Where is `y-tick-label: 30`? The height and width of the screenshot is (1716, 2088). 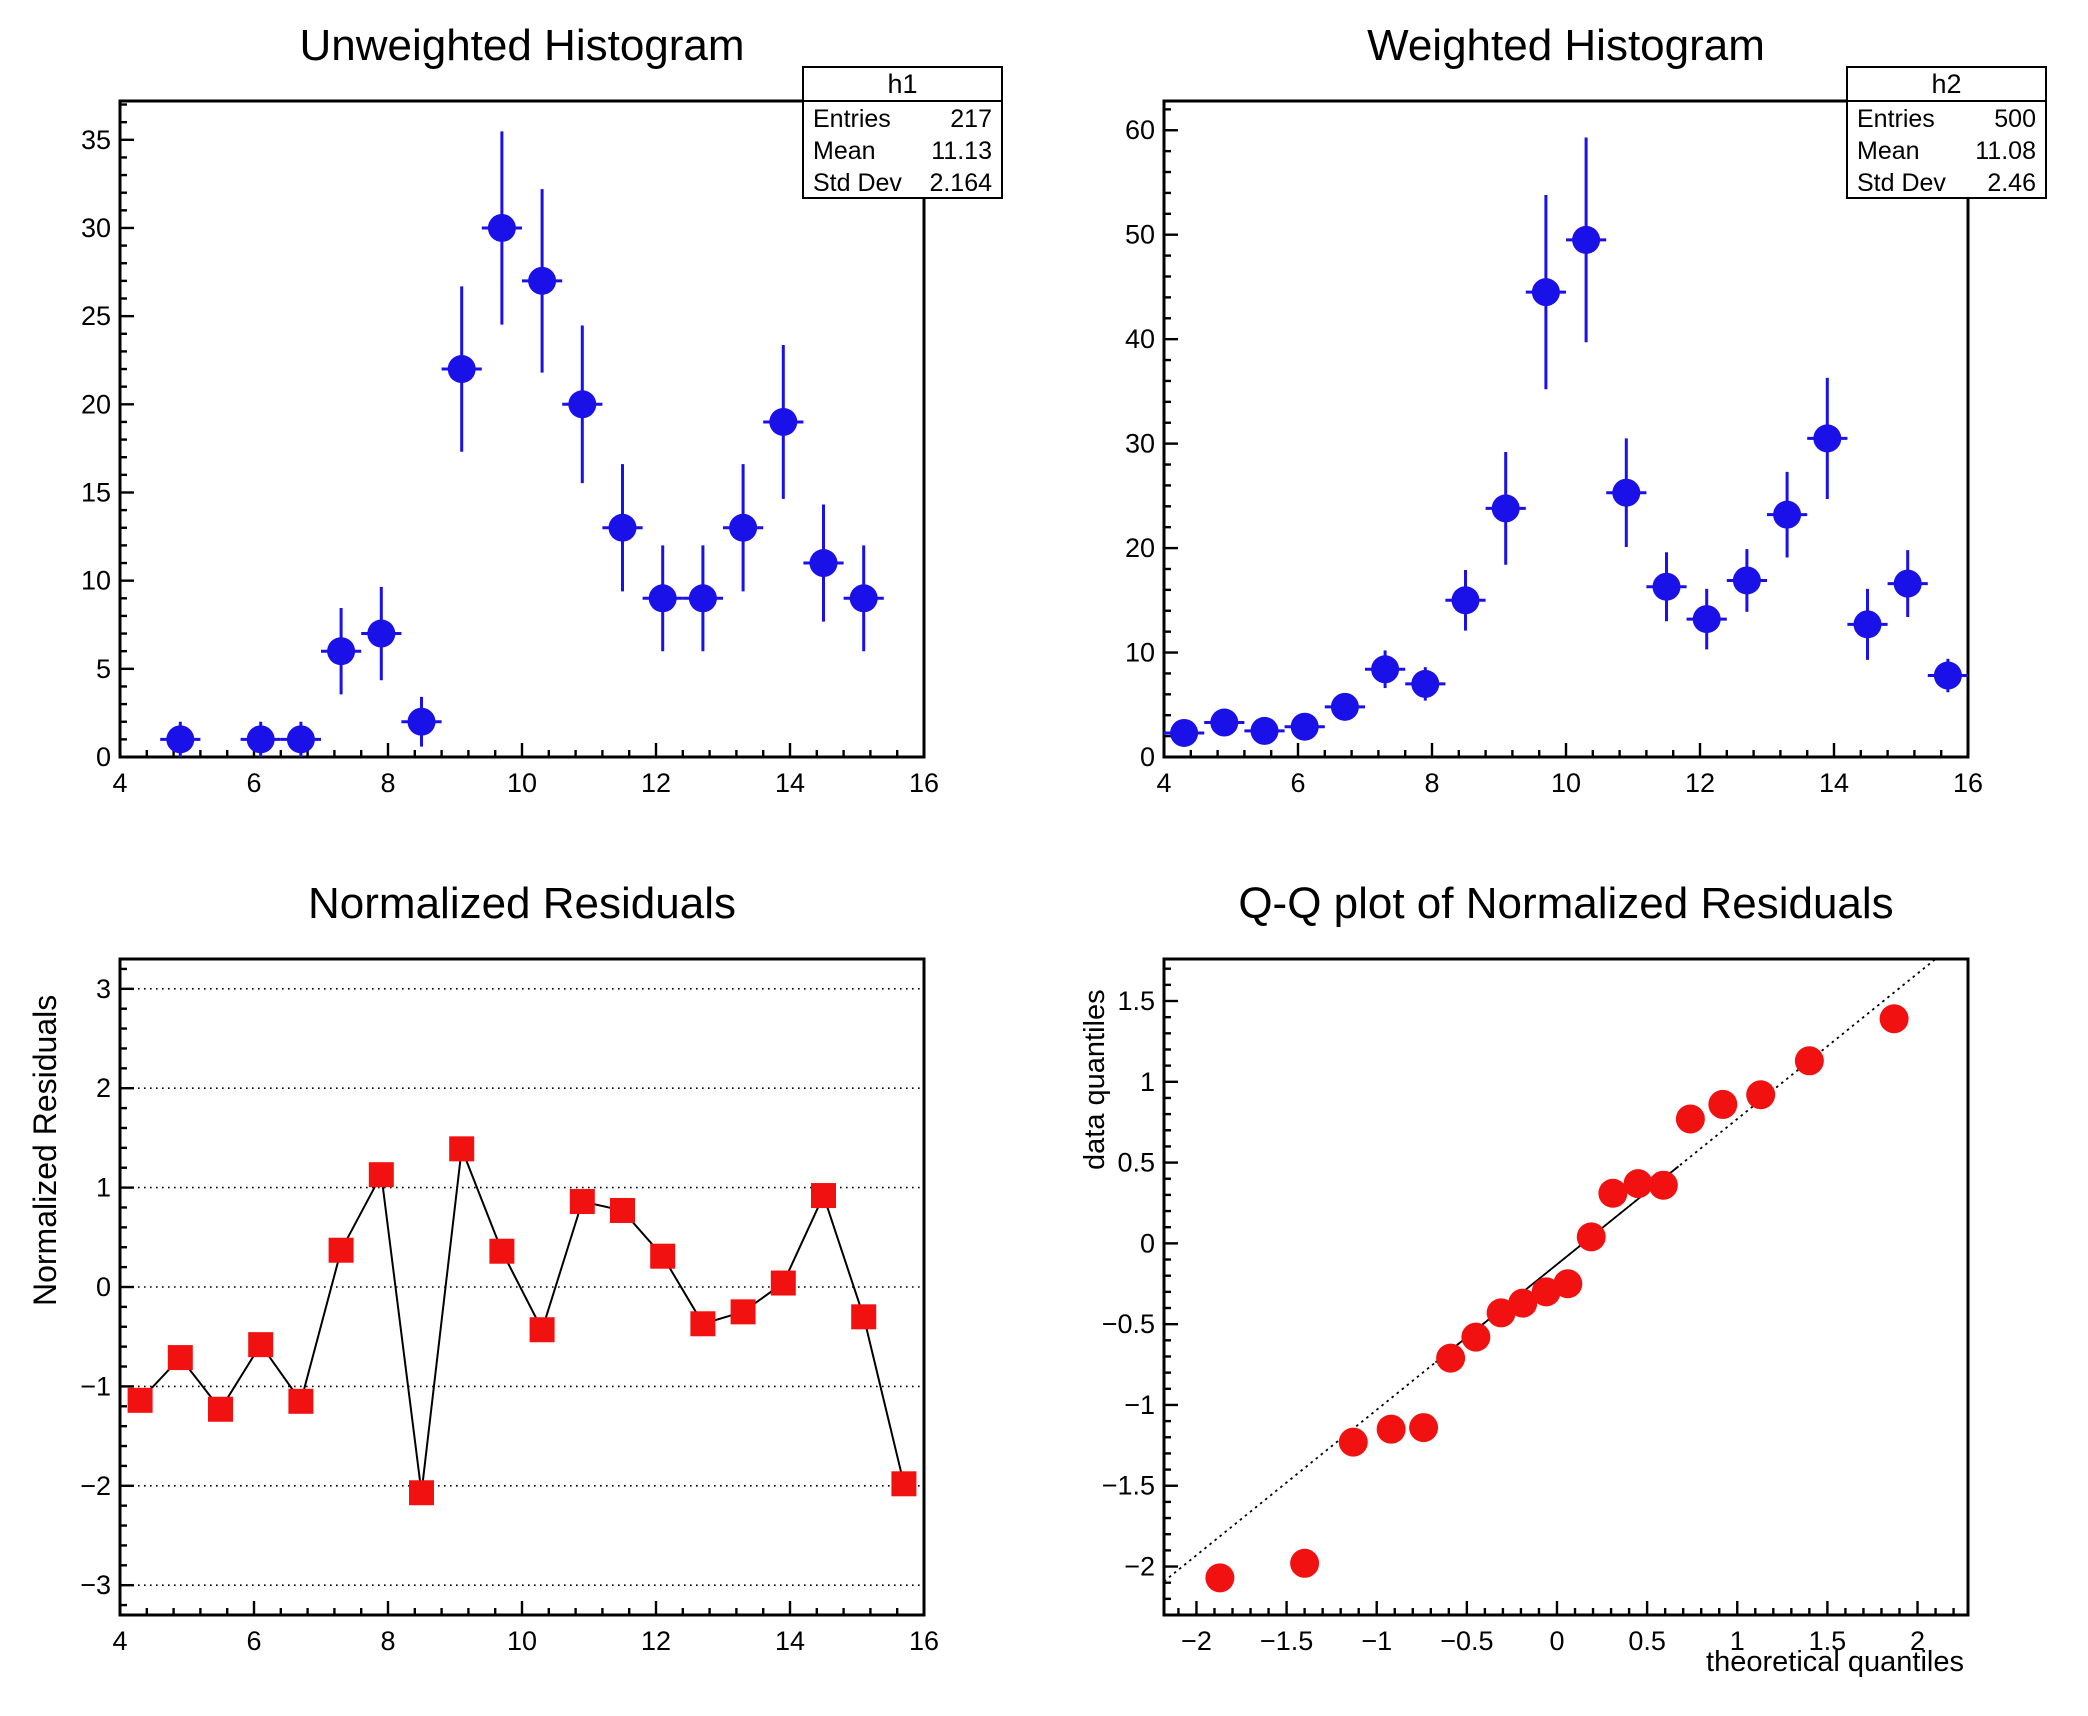
y-tick-label: 30 is located at coordinates (1140, 444).